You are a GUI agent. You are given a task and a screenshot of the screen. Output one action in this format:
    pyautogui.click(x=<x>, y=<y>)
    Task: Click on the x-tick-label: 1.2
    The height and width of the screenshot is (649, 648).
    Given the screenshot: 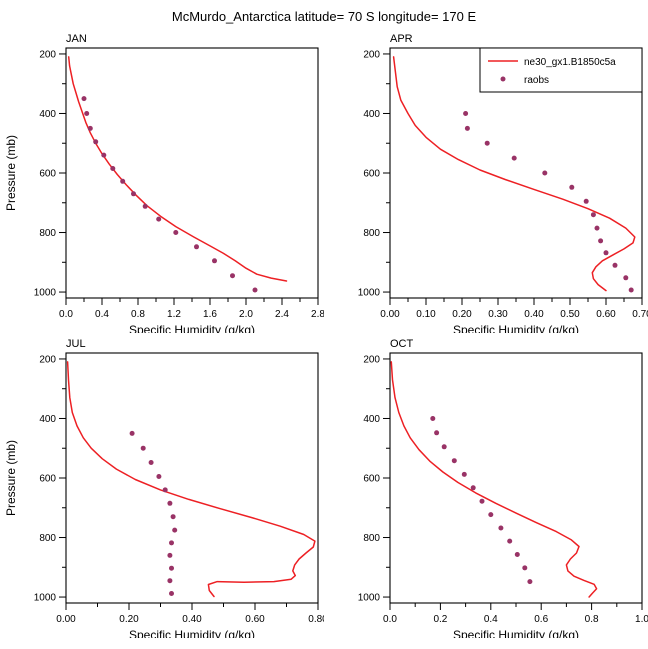 What is the action you would take?
    pyautogui.click(x=174, y=314)
    